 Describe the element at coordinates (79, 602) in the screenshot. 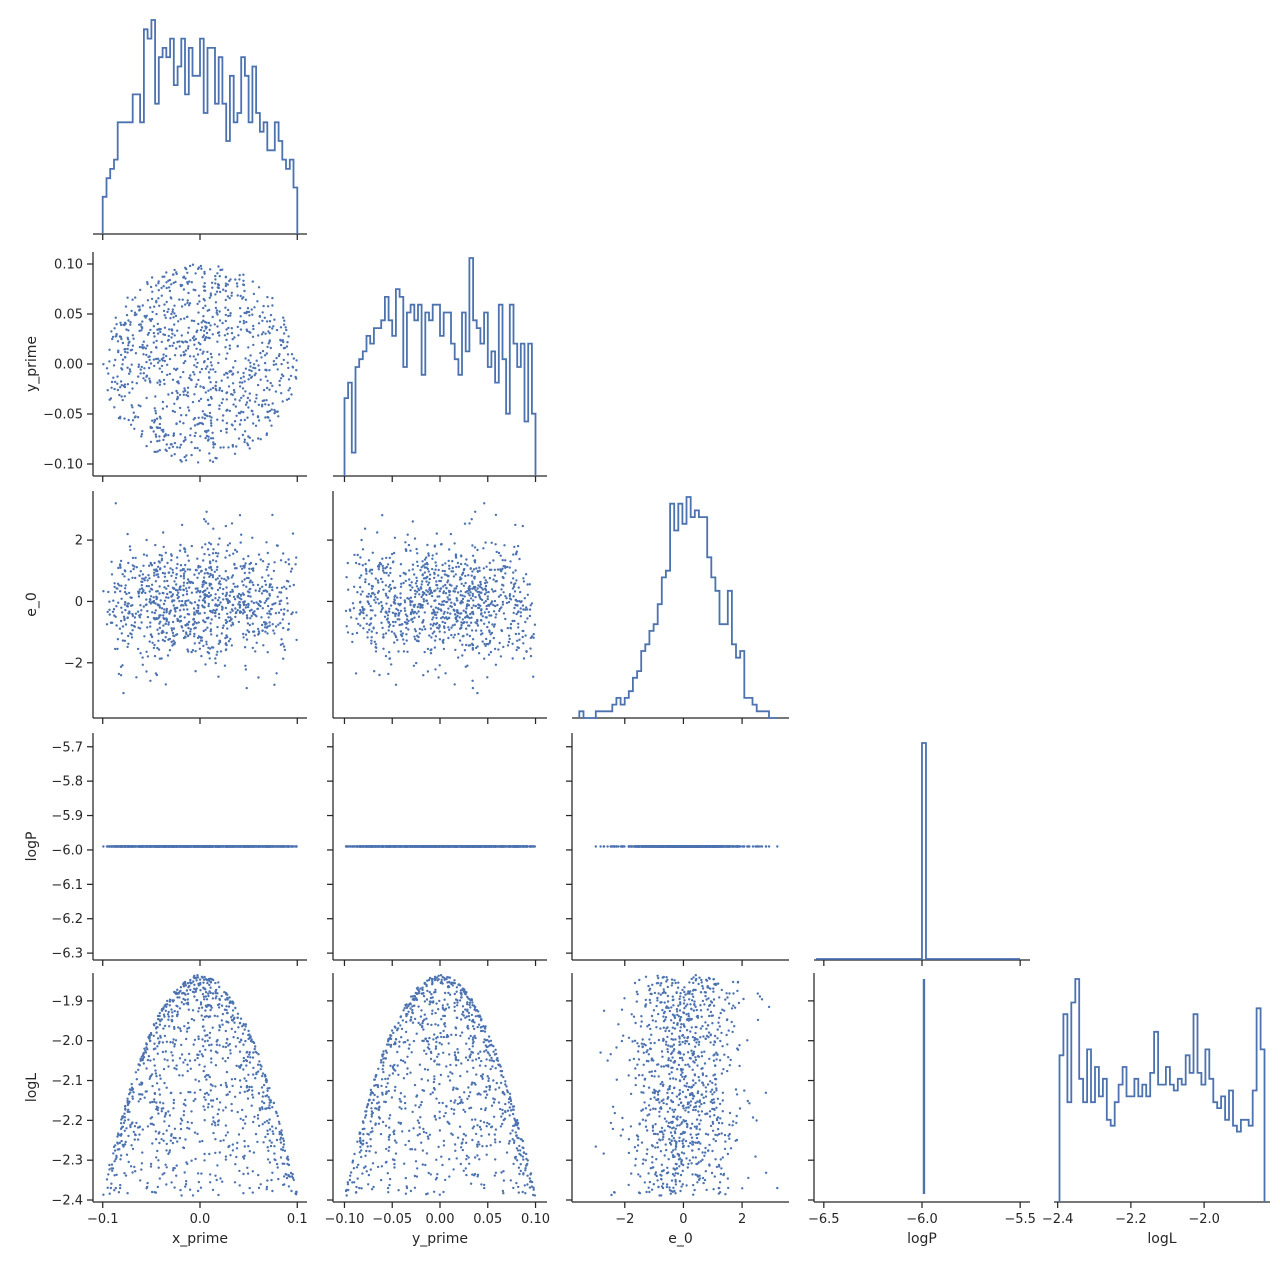

I see `y-tick-label: 0` at that location.